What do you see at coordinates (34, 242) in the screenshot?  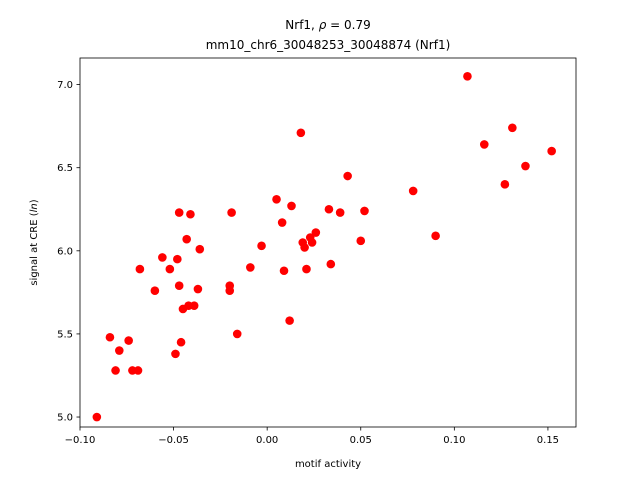 I see `y-axis-label: signal at CRE (ln)` at bounding box center [34, 242].